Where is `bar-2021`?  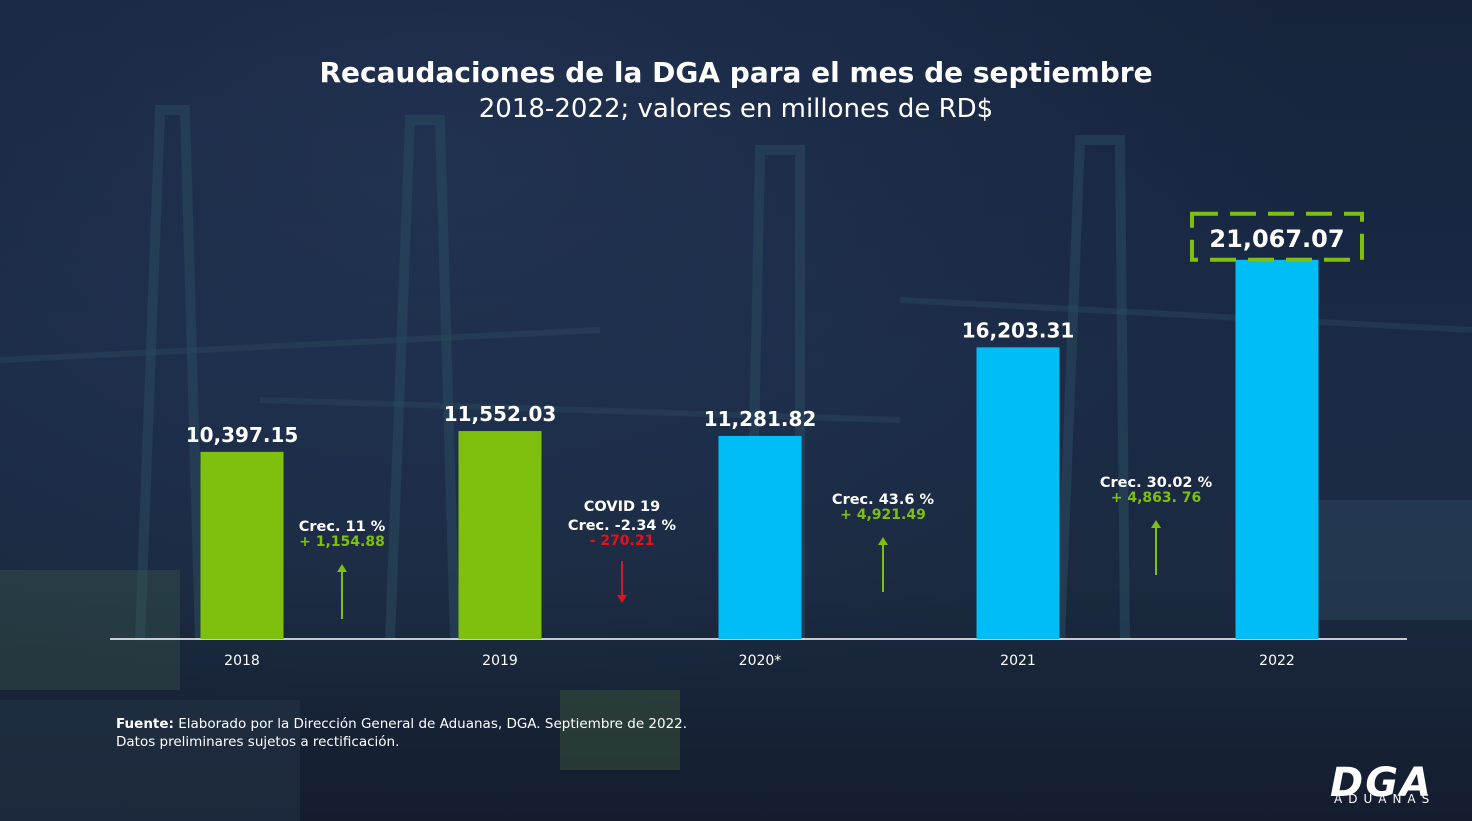 bar-2021 is located at coordinates (1018, 493).